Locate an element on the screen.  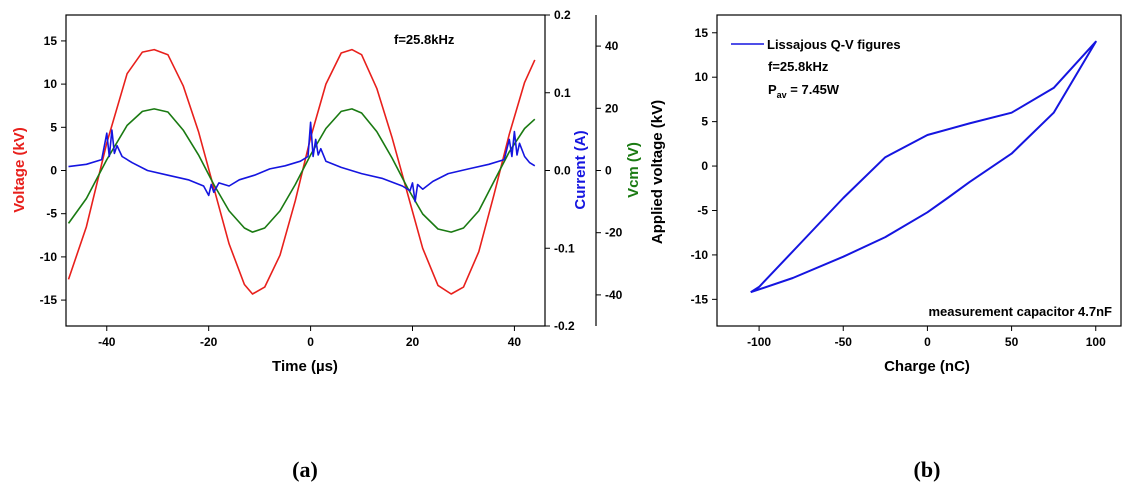
series-line-current is located at coordinates (302, 162).